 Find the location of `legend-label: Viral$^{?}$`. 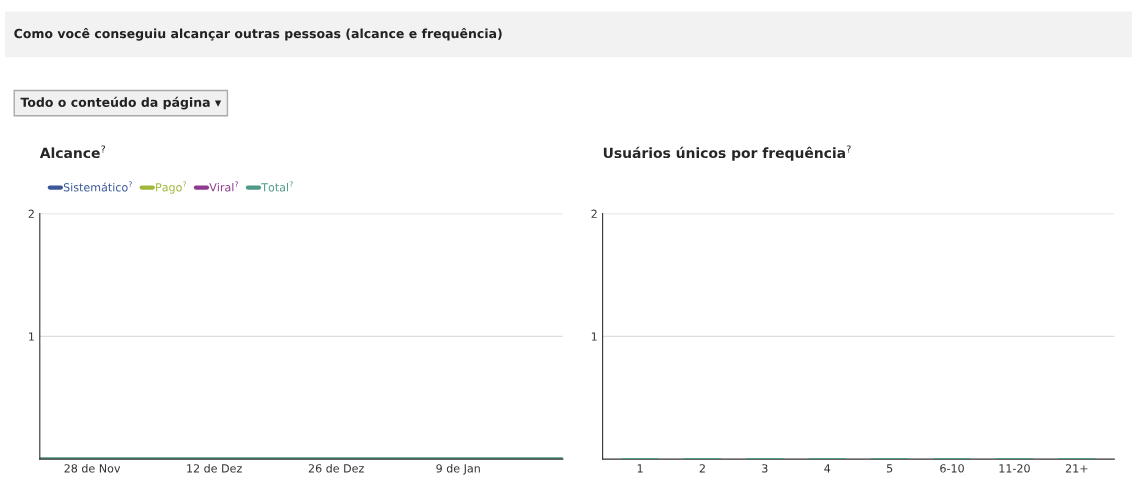

legend-label: Viral$^{?}$ is located at coordinates (224, 186).